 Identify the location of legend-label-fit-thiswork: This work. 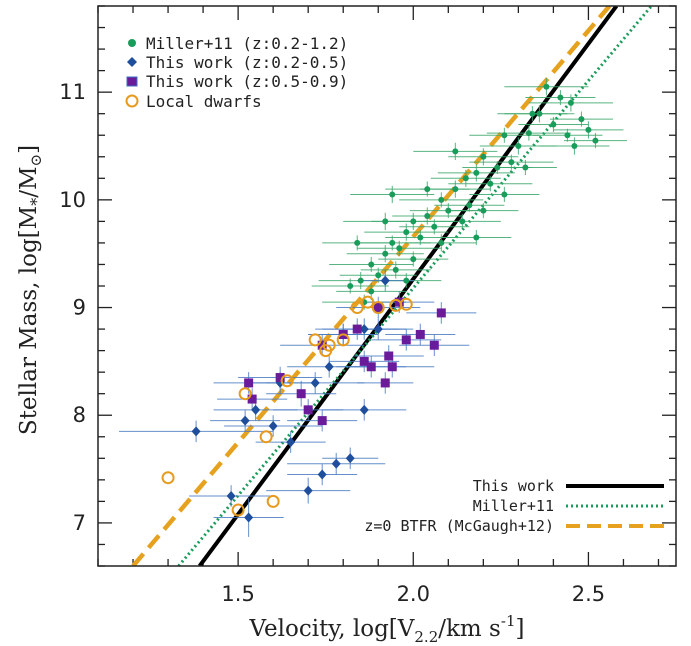
(513, 486).